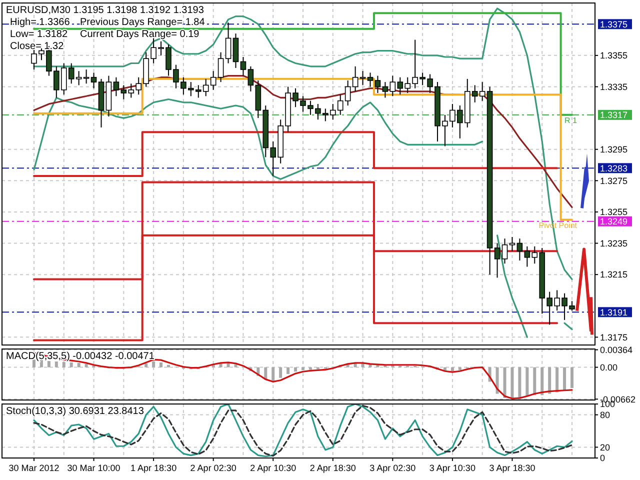 Image resolution: width=640 pixels, height=480 pixels. Describe the element at coordinates (614, 181) in the screenshot. I see `y-tick-label: 1.3275` at that location.